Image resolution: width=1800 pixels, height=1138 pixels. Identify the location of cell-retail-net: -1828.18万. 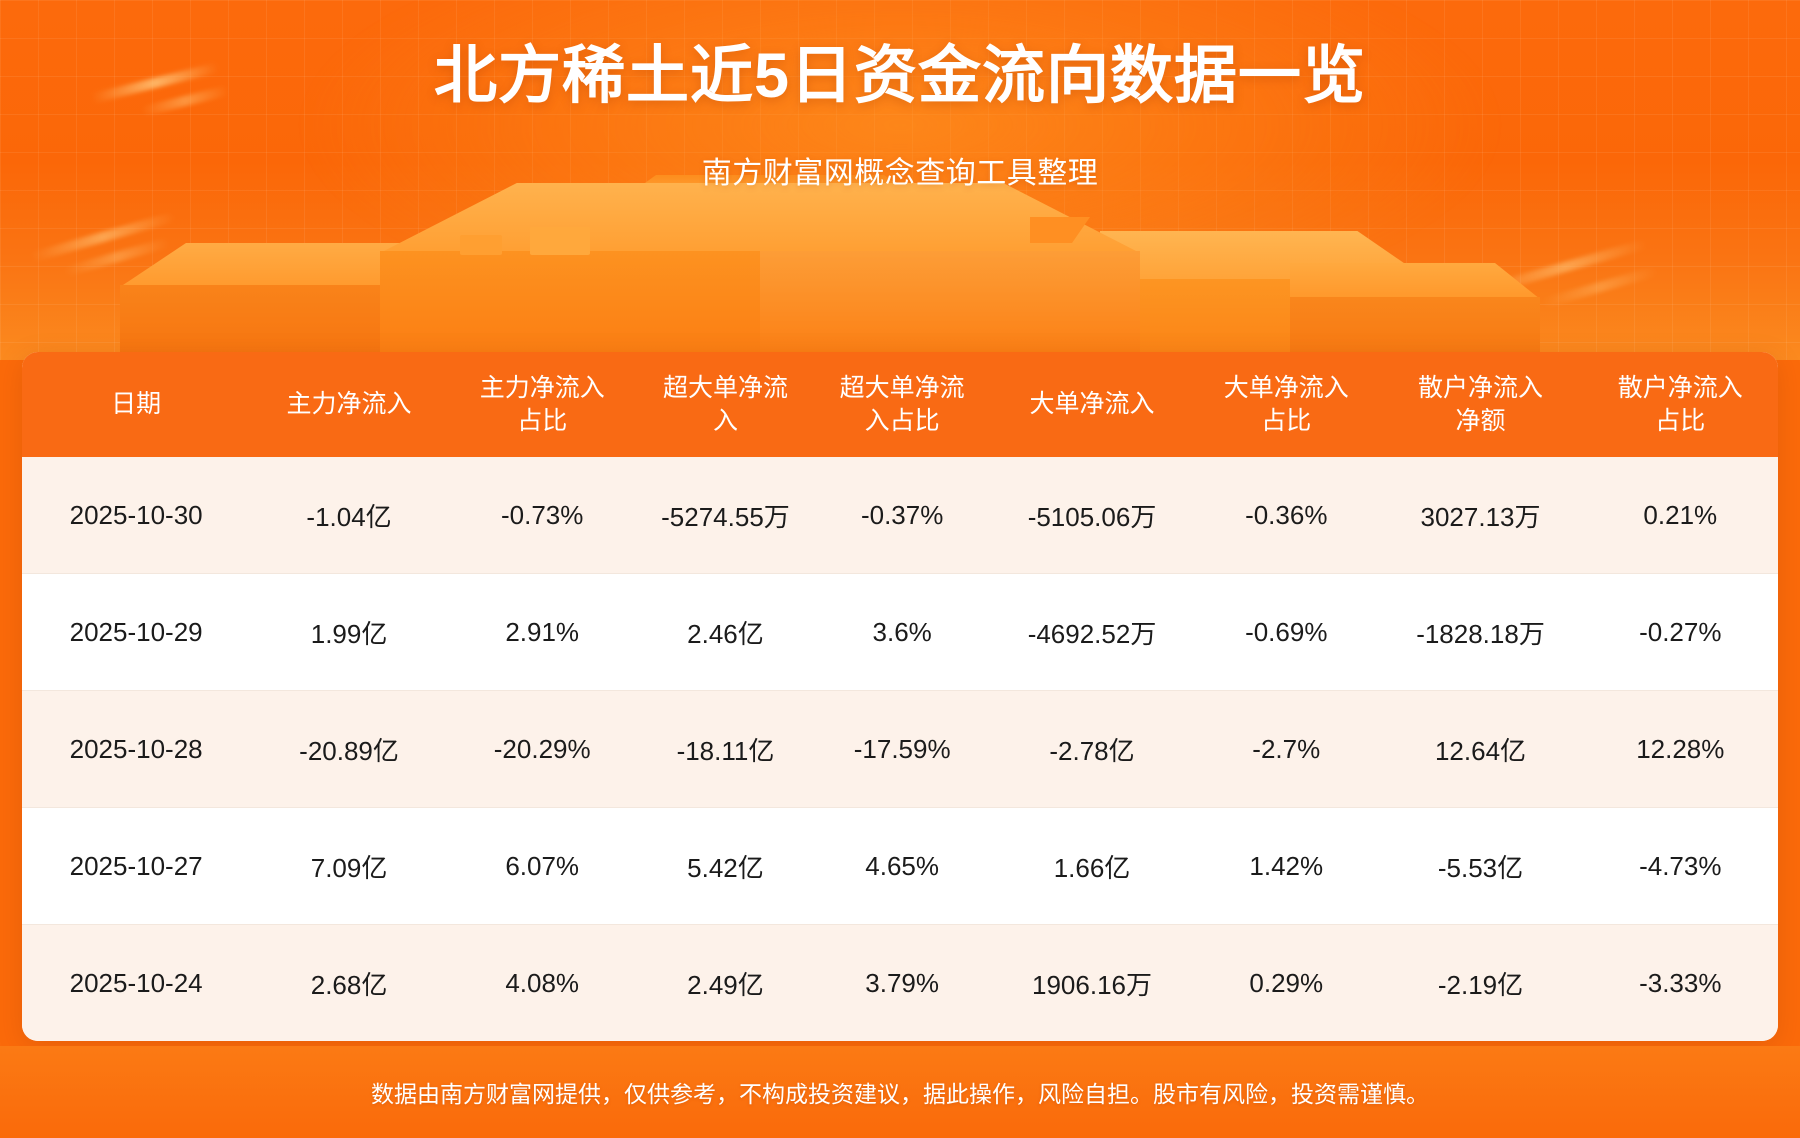
(1480, 632).